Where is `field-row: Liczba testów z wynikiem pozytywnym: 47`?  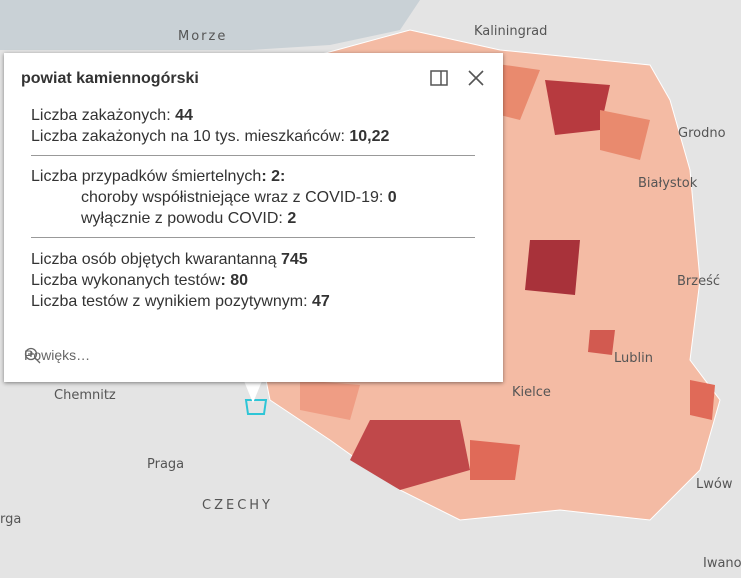
field-row: Liczba testów z wynikiem pozytywnym: 47 is located at coordinates (253, 301).